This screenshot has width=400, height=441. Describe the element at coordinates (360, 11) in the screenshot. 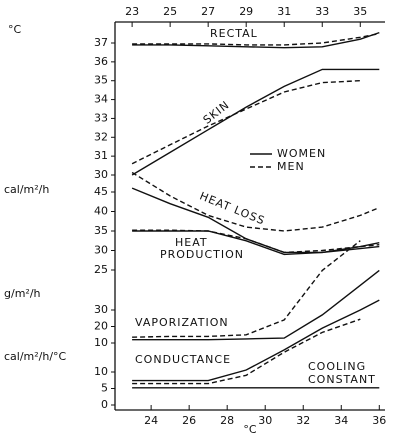

I see `top-tick-label: 35` at that location.